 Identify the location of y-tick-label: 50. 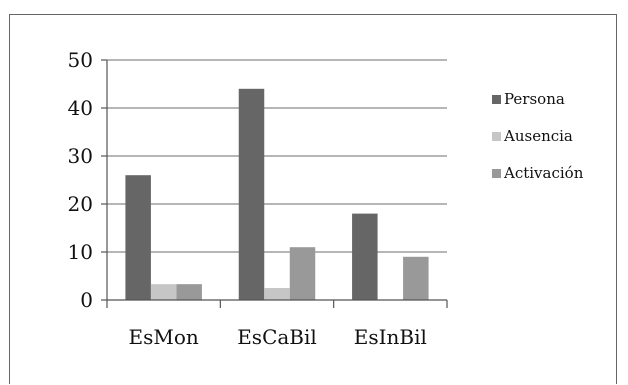
(80, 60).